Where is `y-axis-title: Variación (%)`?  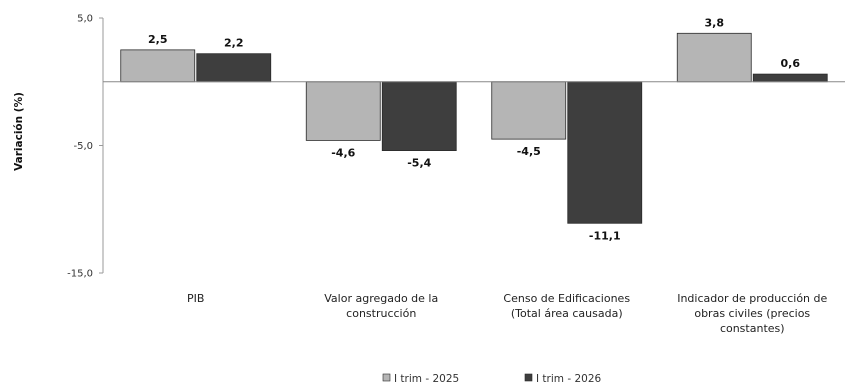 y-axis-title: Variación (%) is located at coordinates (19, 131).